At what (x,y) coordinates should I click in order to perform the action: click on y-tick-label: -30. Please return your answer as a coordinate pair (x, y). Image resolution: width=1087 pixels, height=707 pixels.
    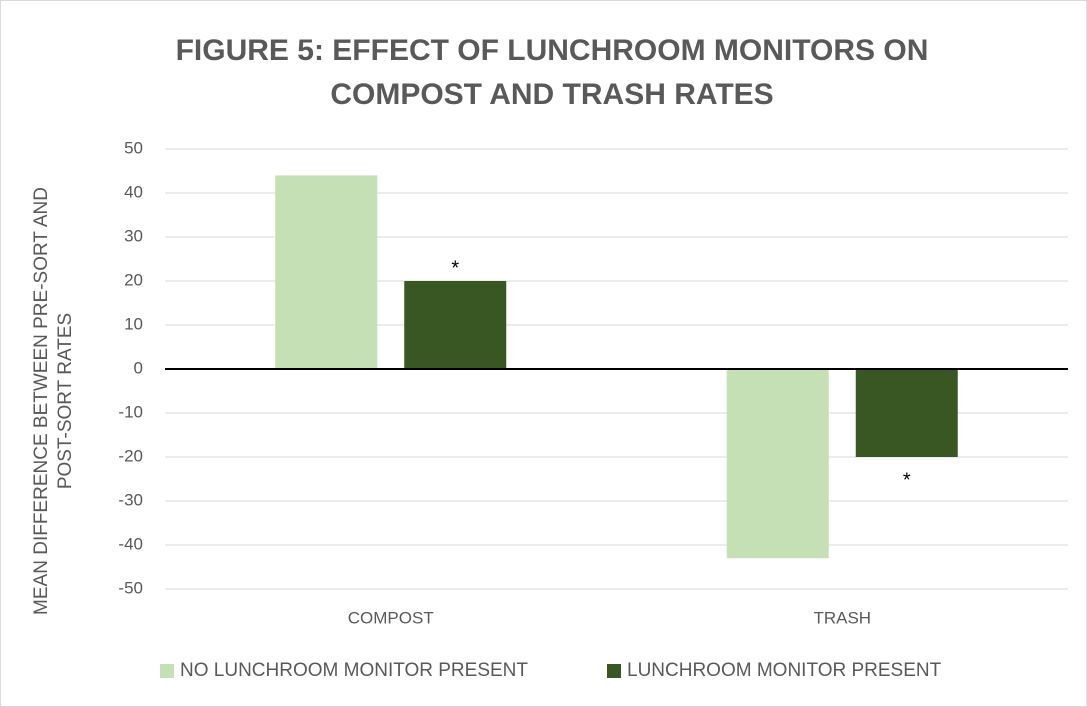
    Looking at the image, I should click on (130, 499).